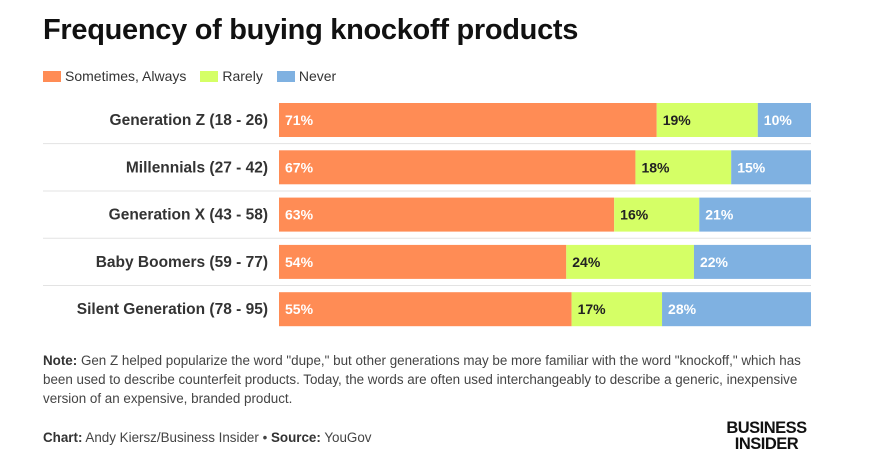  What do you see at coordinates (242, 76) in the screenshot?
I see `legend-label-rarely: Rarely` at bounding box center [242, 76].